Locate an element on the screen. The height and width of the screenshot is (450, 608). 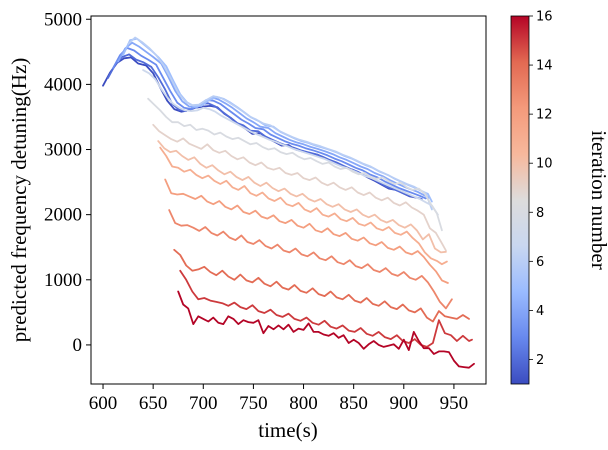
colorbar-label: iteration number is located at coordinates (597, 199).